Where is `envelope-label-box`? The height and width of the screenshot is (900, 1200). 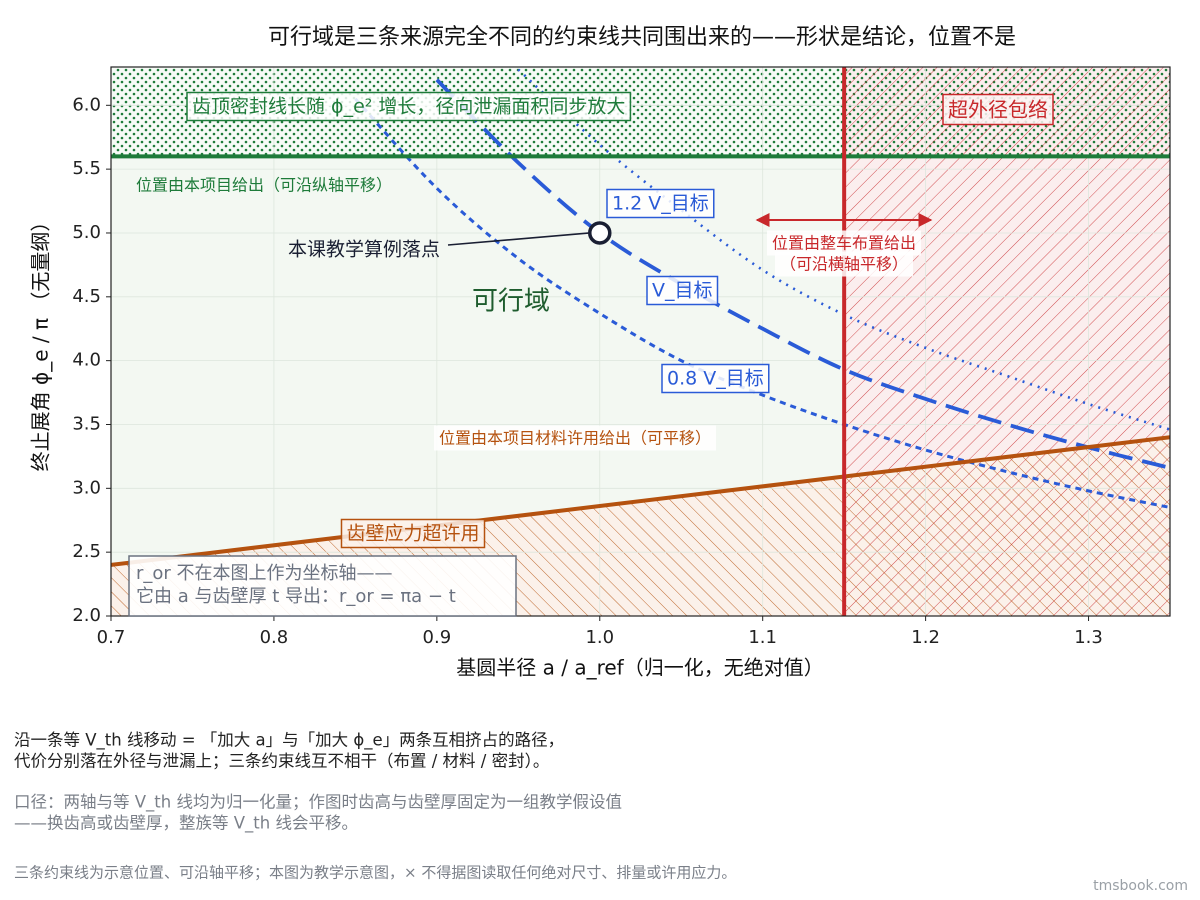
envelope-label-box is located at coordinates (998, 109).